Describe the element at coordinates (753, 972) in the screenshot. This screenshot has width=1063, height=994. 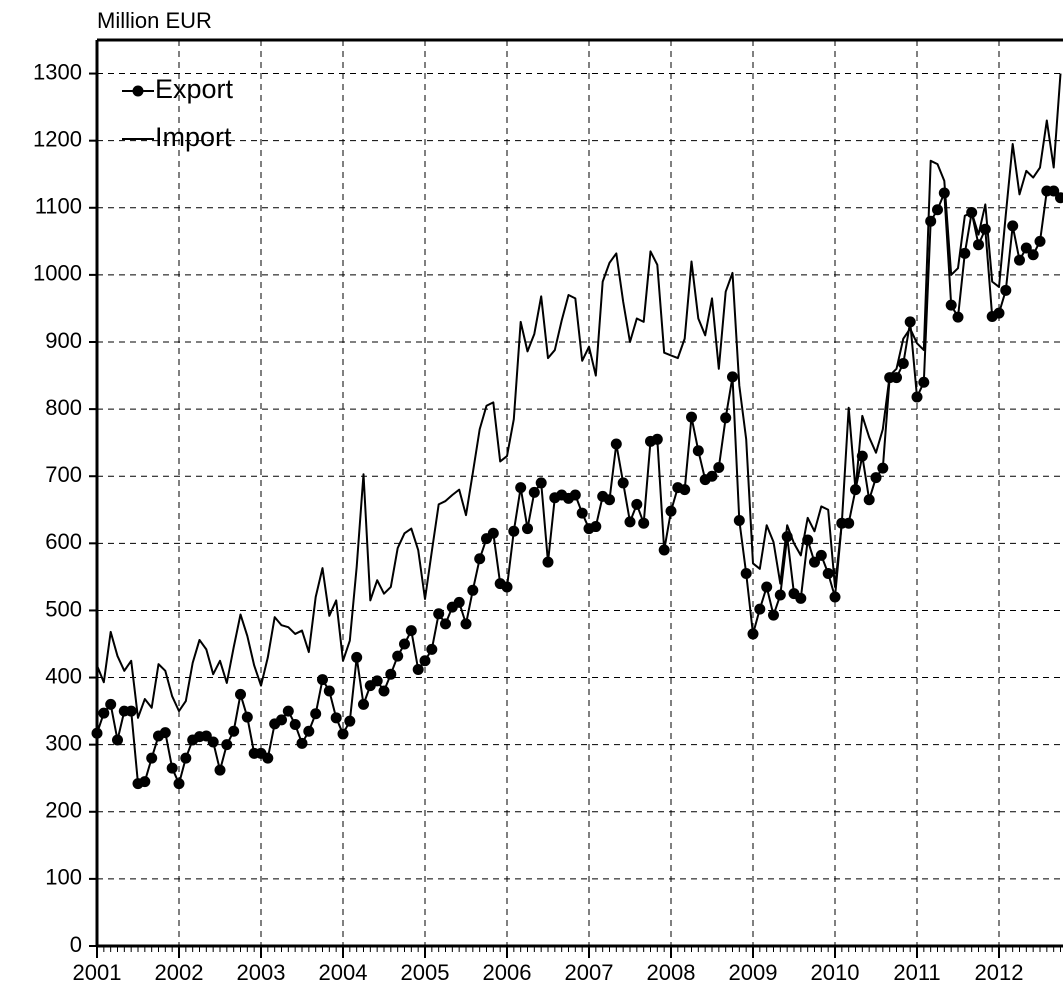
I see `x-tick-label: 2009` at that location.